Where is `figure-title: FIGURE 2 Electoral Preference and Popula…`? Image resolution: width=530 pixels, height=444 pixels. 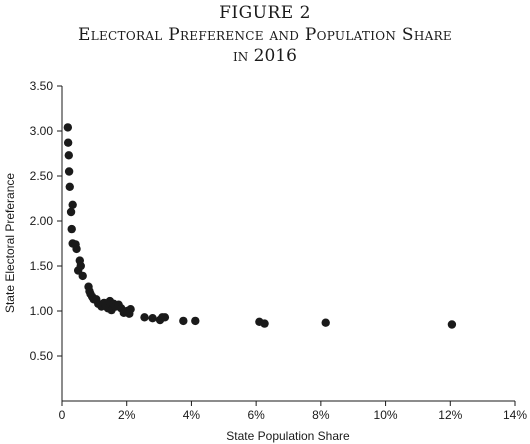
figure-title: FIGURE 2 Electoral Preference and Popula… is located at coordinates (265, 34).